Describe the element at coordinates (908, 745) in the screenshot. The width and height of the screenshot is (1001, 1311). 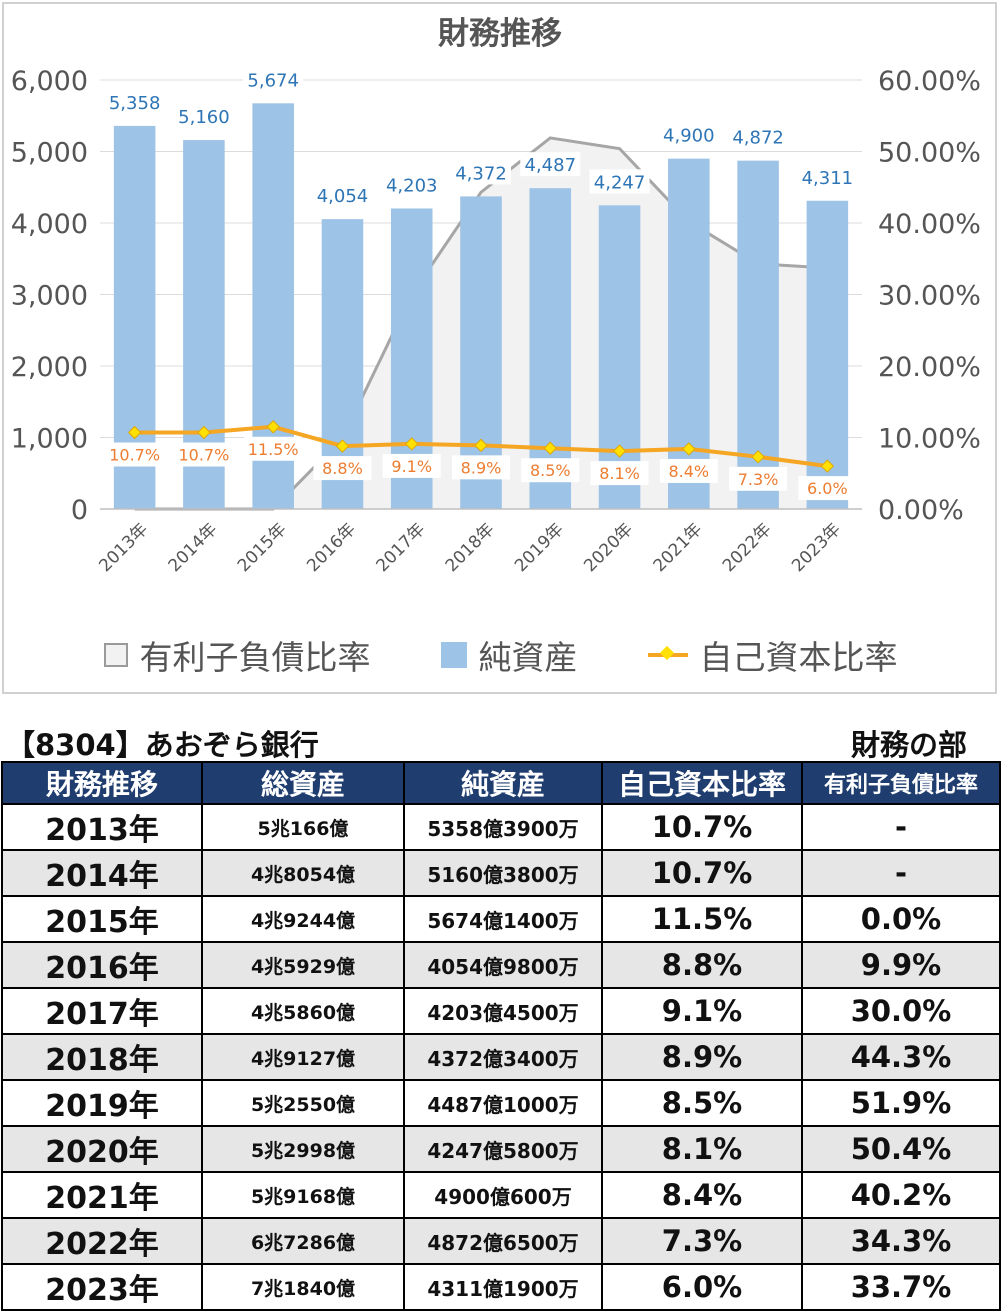
I see `section-label: 財務の部` at that location.